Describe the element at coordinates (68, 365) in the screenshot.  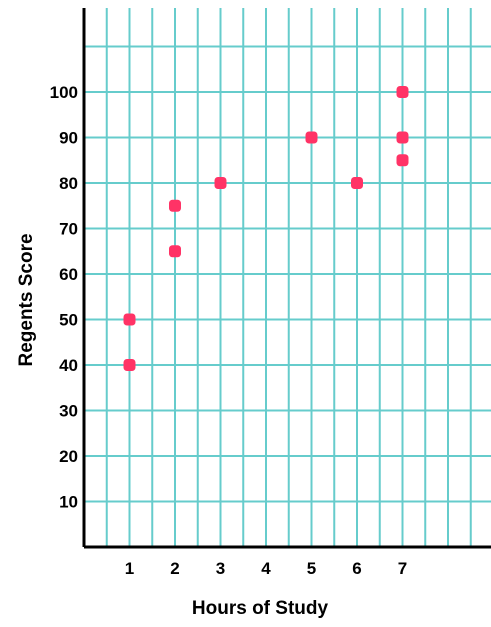
I see `y-tick-label: 40` at that location.